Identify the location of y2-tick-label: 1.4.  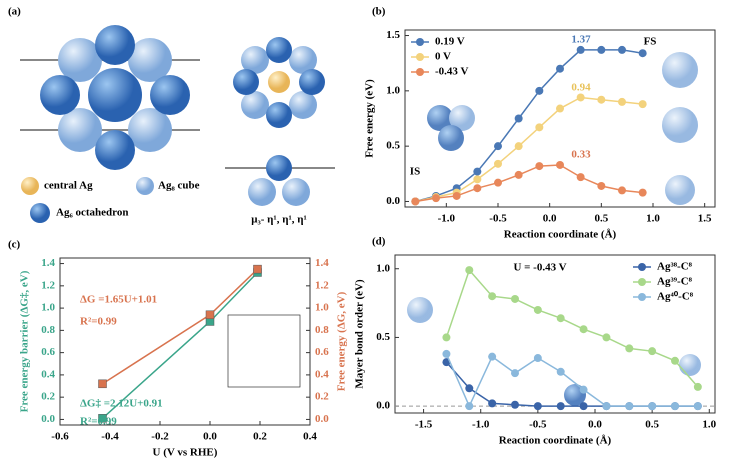
(322, 263).